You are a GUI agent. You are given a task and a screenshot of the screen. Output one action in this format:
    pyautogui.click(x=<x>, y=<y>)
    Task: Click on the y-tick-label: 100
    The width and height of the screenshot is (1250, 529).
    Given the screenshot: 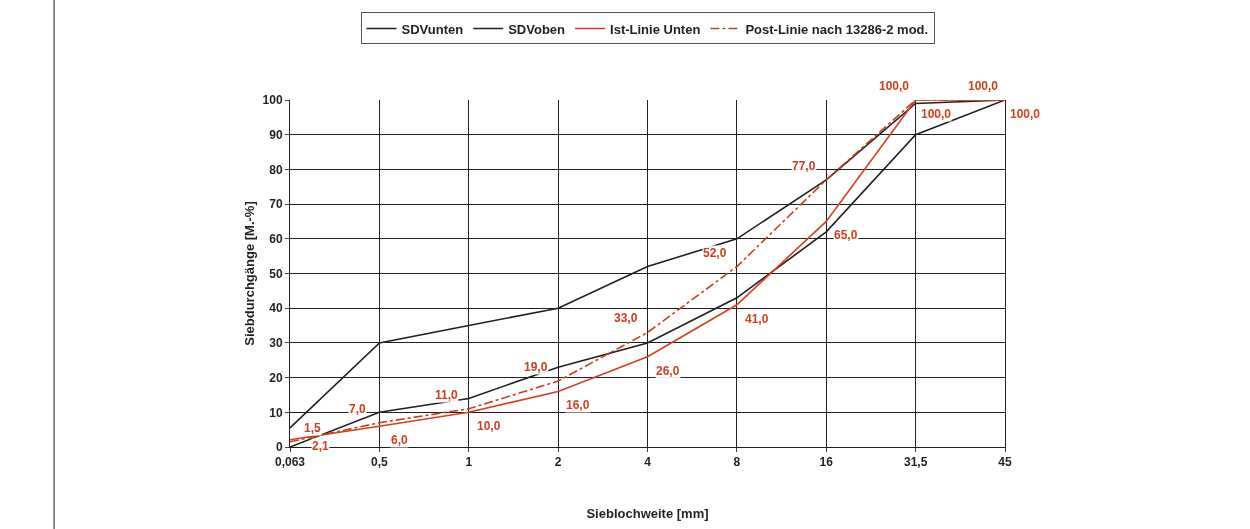 What is the action you would take?
    pyautogui.click(x=272, y=100)
    